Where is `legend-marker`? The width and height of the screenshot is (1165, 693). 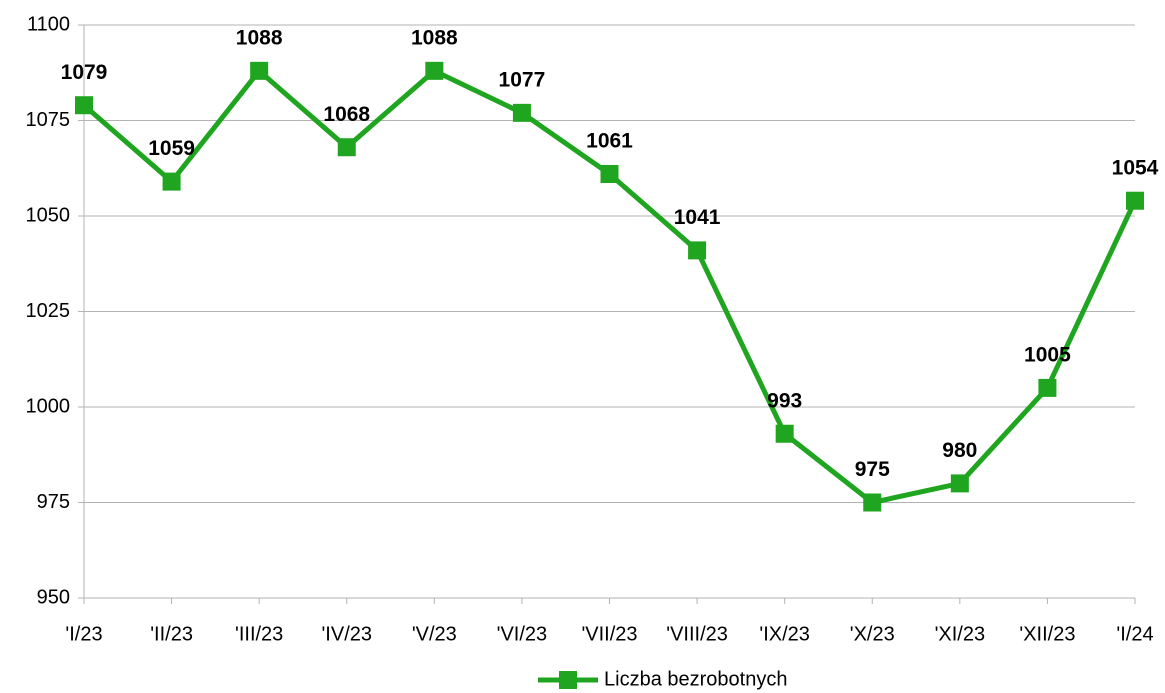
legend-marker is located at coordinates (568, 680).